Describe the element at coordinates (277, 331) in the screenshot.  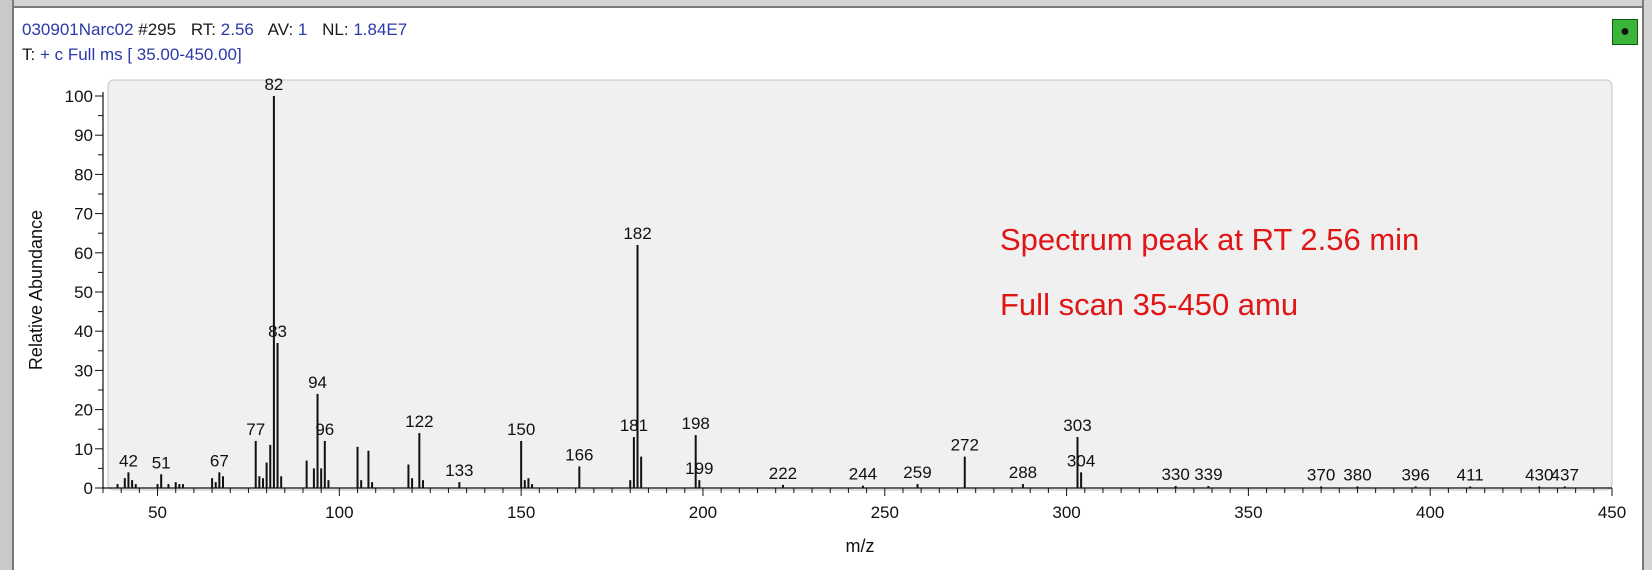
I see `peak-label-83: 83` at that location.